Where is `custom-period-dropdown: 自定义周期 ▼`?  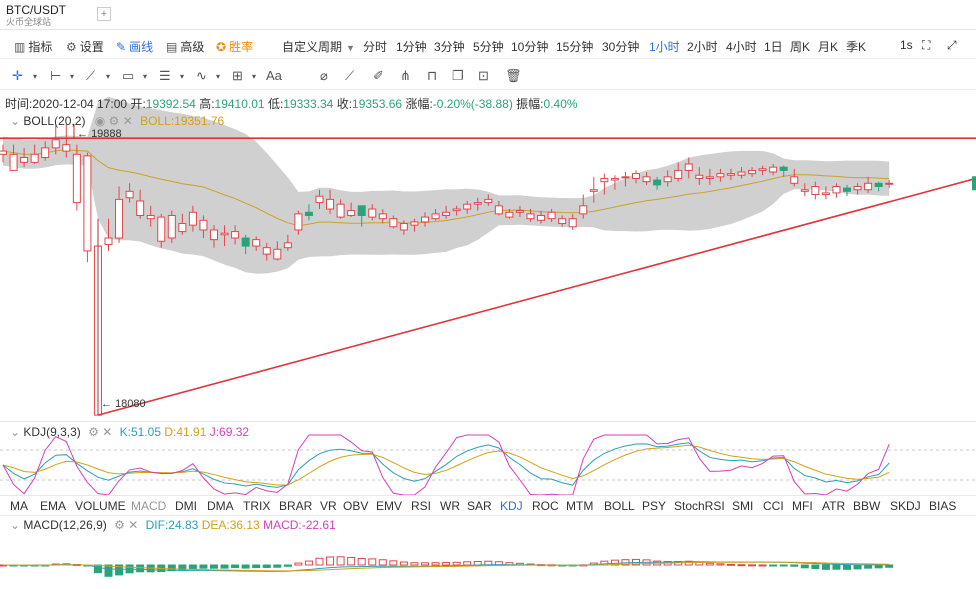
custom-period-dropdown: 自定义周期 ▼ is located at coordinates (318, 46).